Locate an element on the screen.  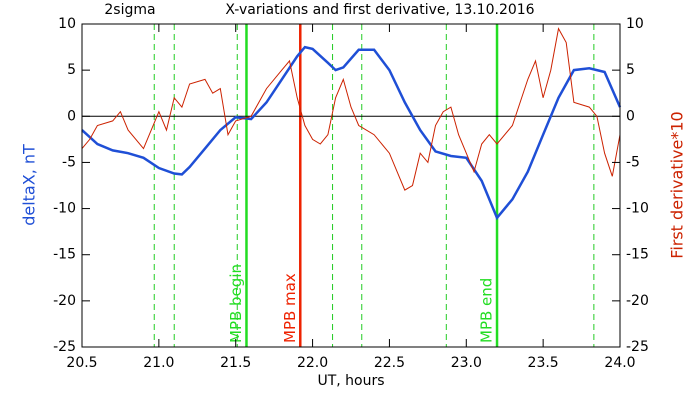
x-tick-label: 21.5 is located at coordinates (235, 363).